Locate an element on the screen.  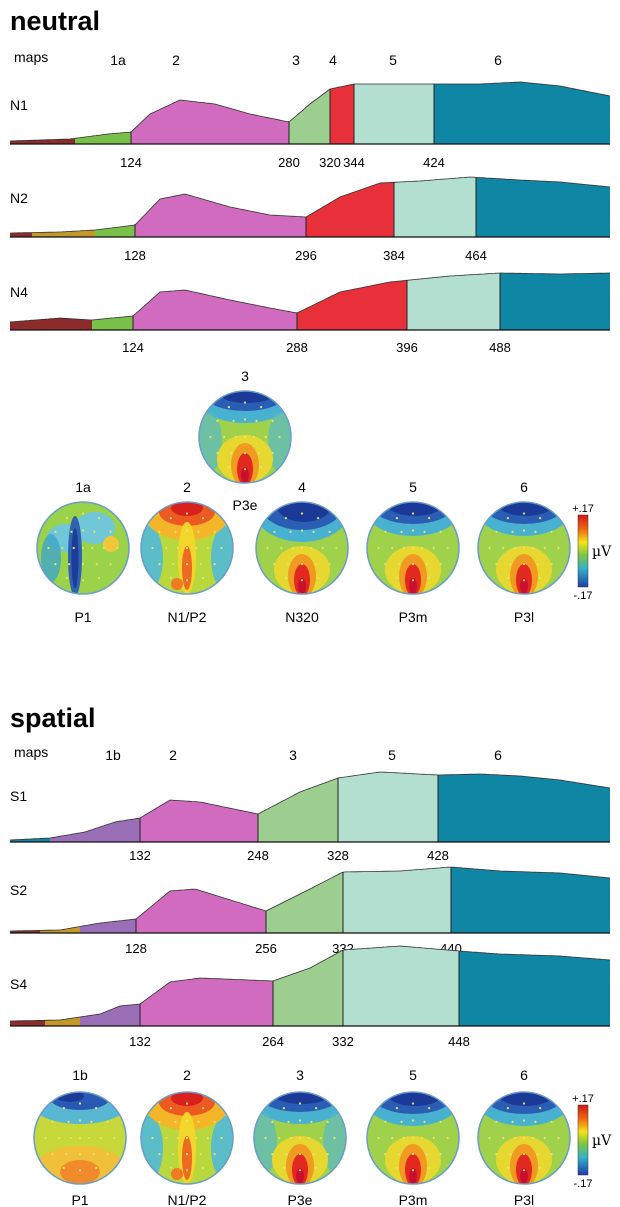
topomap-1a: 1a P1 is located at coordinates (83, 552).